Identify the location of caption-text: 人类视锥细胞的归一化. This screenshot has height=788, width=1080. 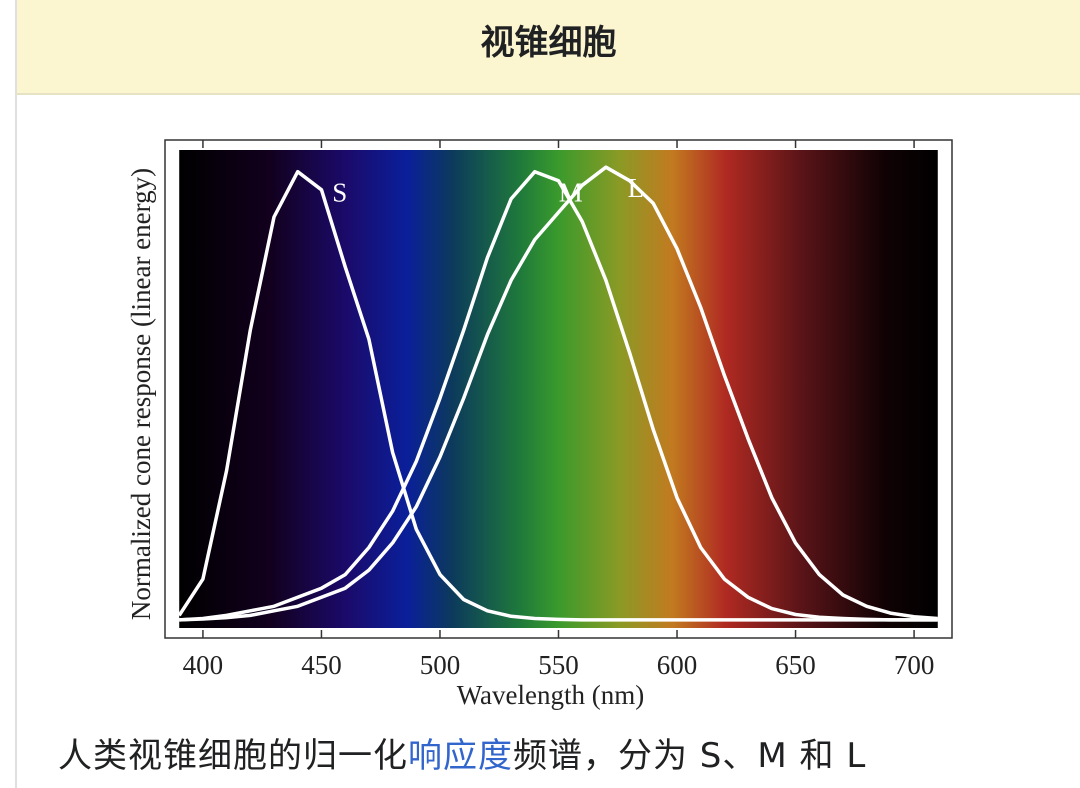
(233, 756).